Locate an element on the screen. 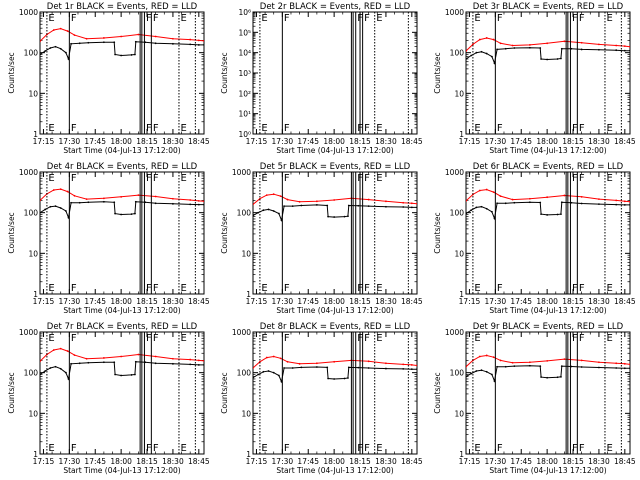 Image resolution: width=640 pixels, height=480 pixels. panel-title: Det 7r BLACK = Events, RED = LLD is located at coordinates (122, 327).